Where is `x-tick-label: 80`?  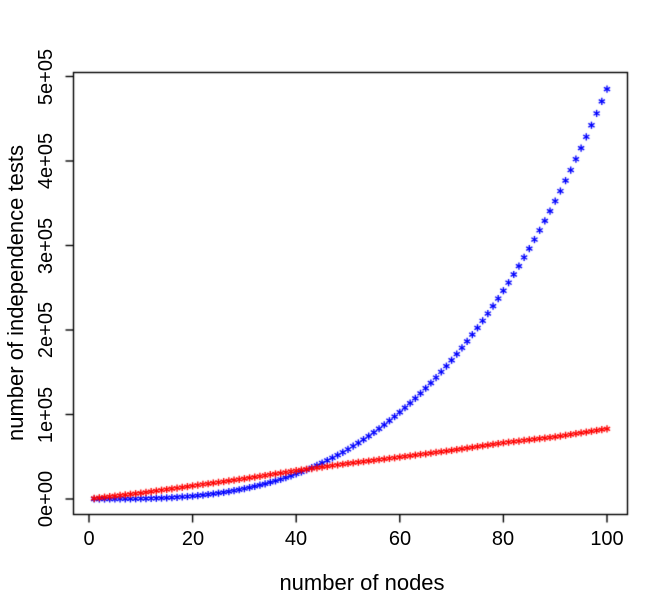
x-tick-label: 80 is located at coordinates (503, 539).